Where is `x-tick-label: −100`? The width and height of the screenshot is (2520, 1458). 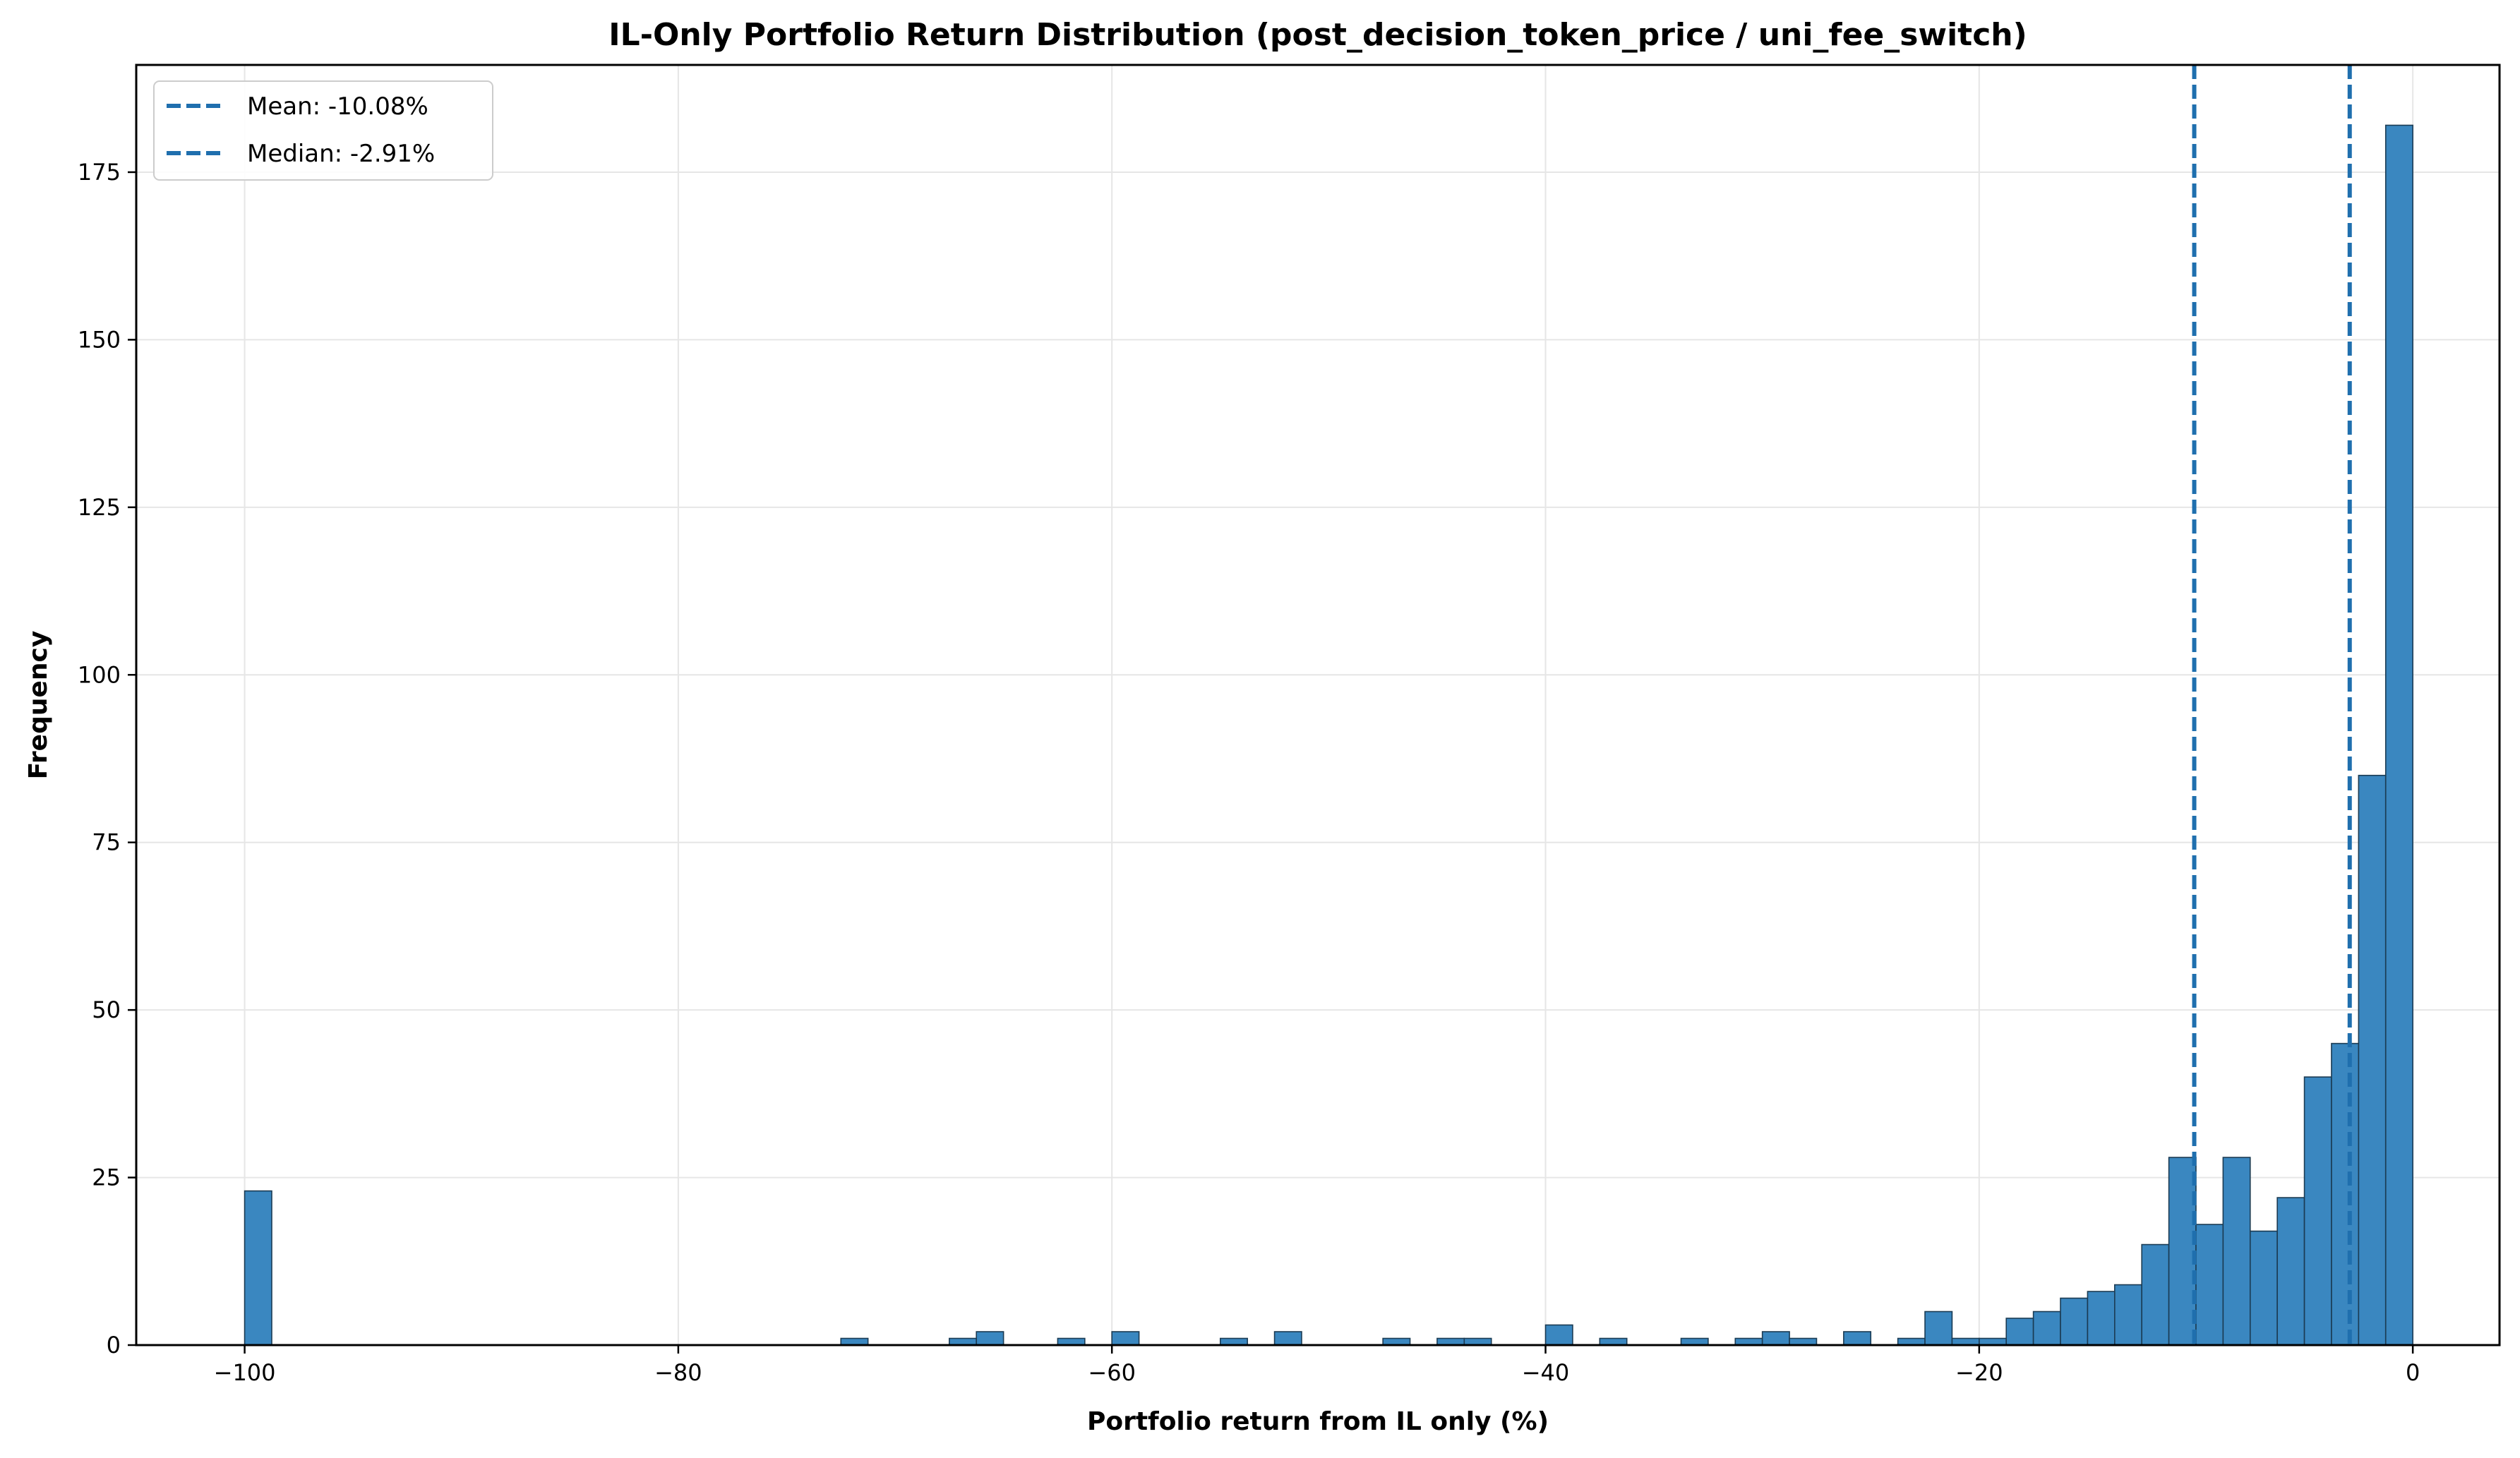 x-tick-label: −100 is located at coordinates (245, 1373).